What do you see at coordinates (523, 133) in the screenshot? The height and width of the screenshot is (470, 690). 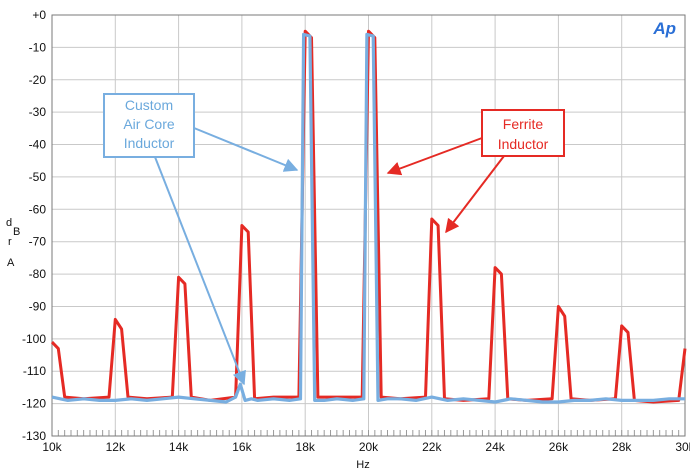 I see `ferrite-annotation-box` at bounding box center [523, 133].